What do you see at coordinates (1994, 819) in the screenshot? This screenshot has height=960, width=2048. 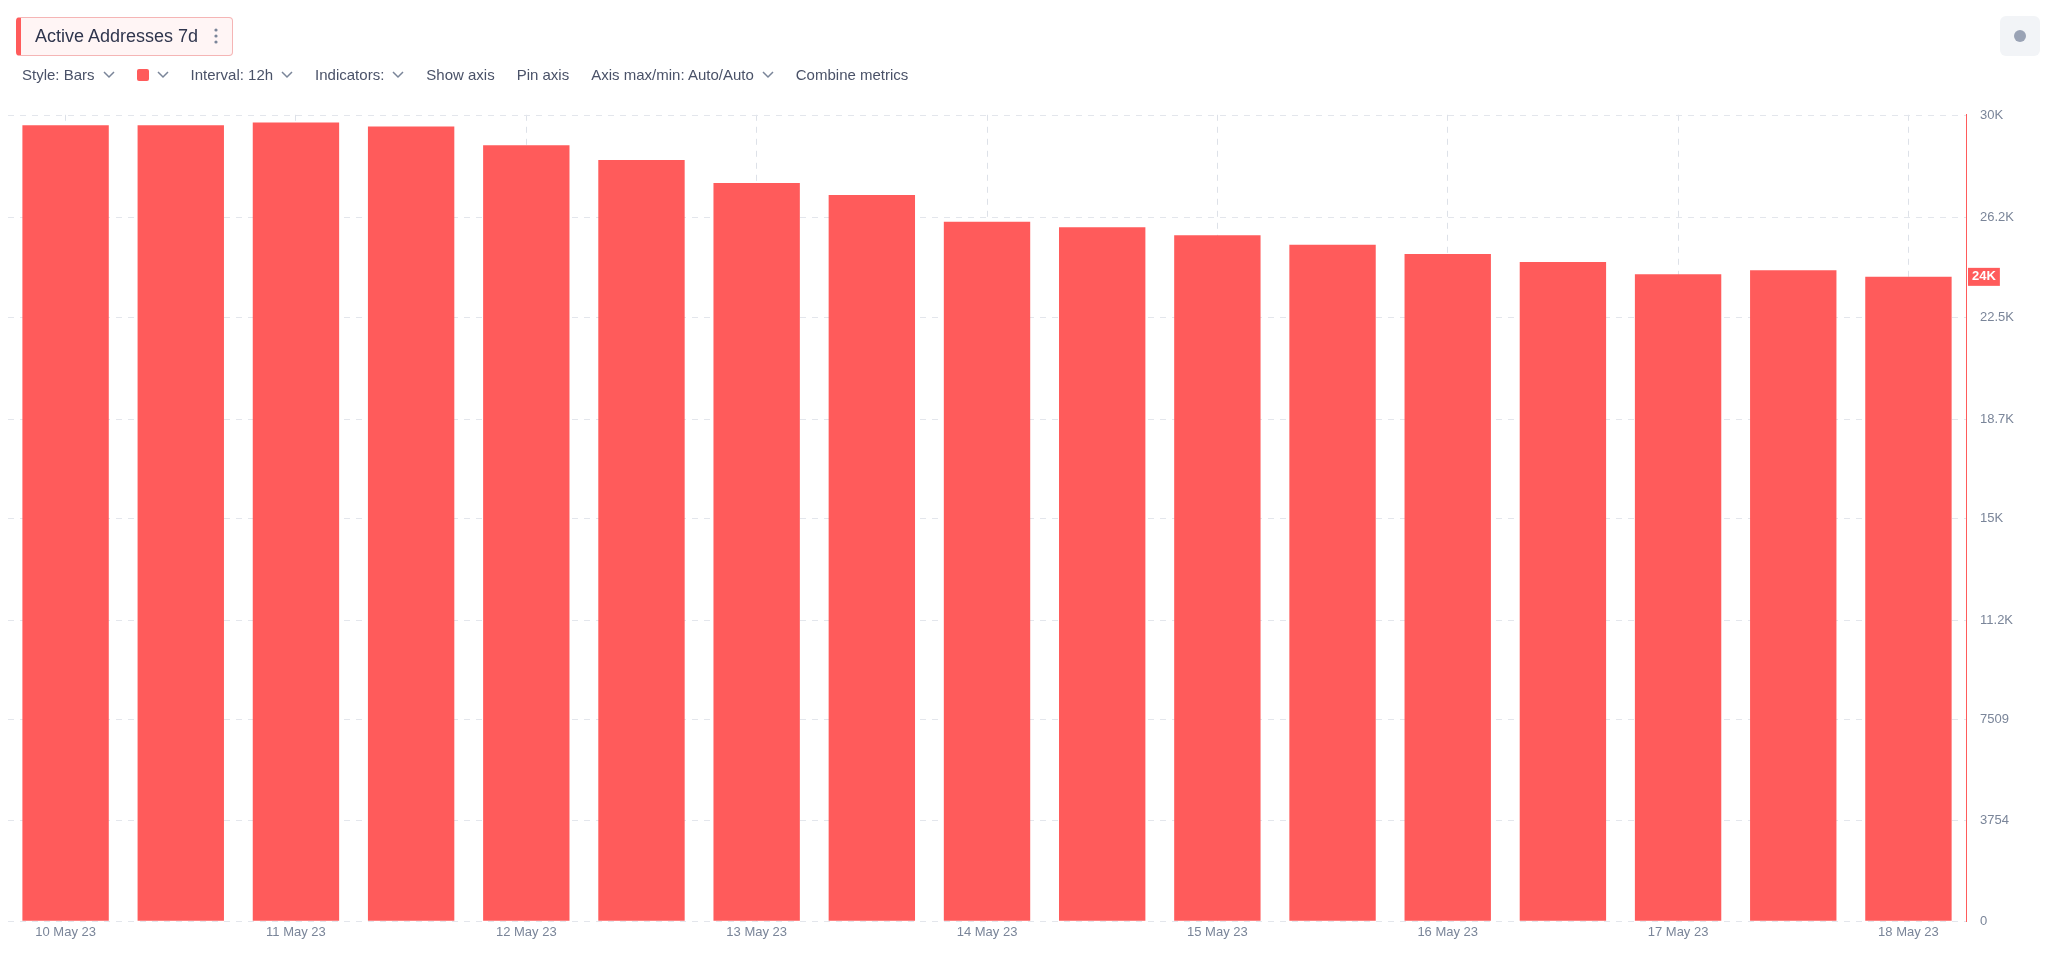 I see `y-tick-label: 3754` at bounding box center [1994, 819].